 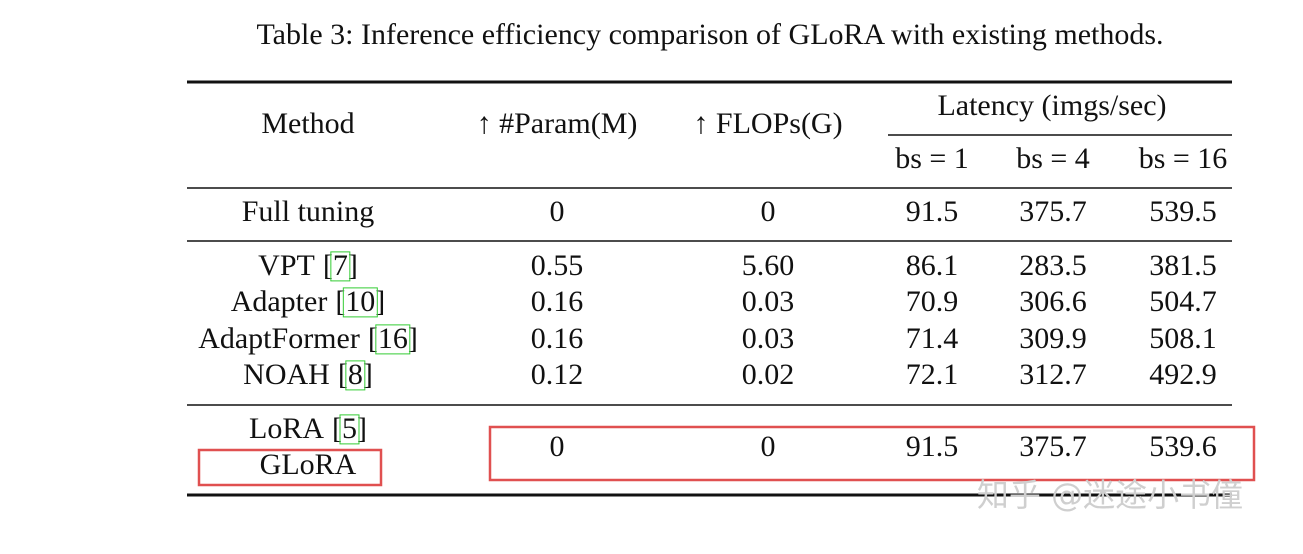 What do you see at coordinates (1183, 211) in the screenshot?
I see `cell: 539.5` at bounding box center [1183, 211].